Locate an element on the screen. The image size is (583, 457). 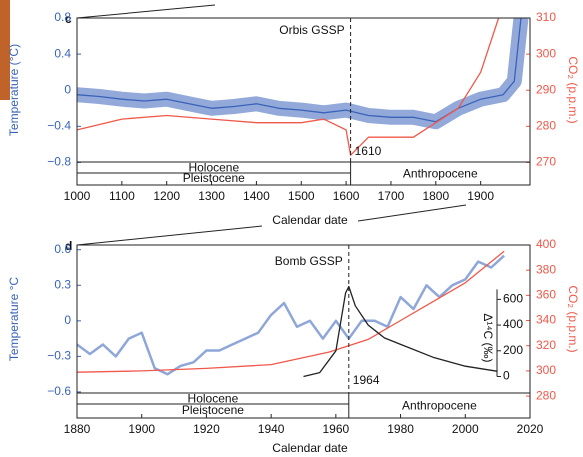
y-tick-label: 0.4 is located at coordinates (62, 53).